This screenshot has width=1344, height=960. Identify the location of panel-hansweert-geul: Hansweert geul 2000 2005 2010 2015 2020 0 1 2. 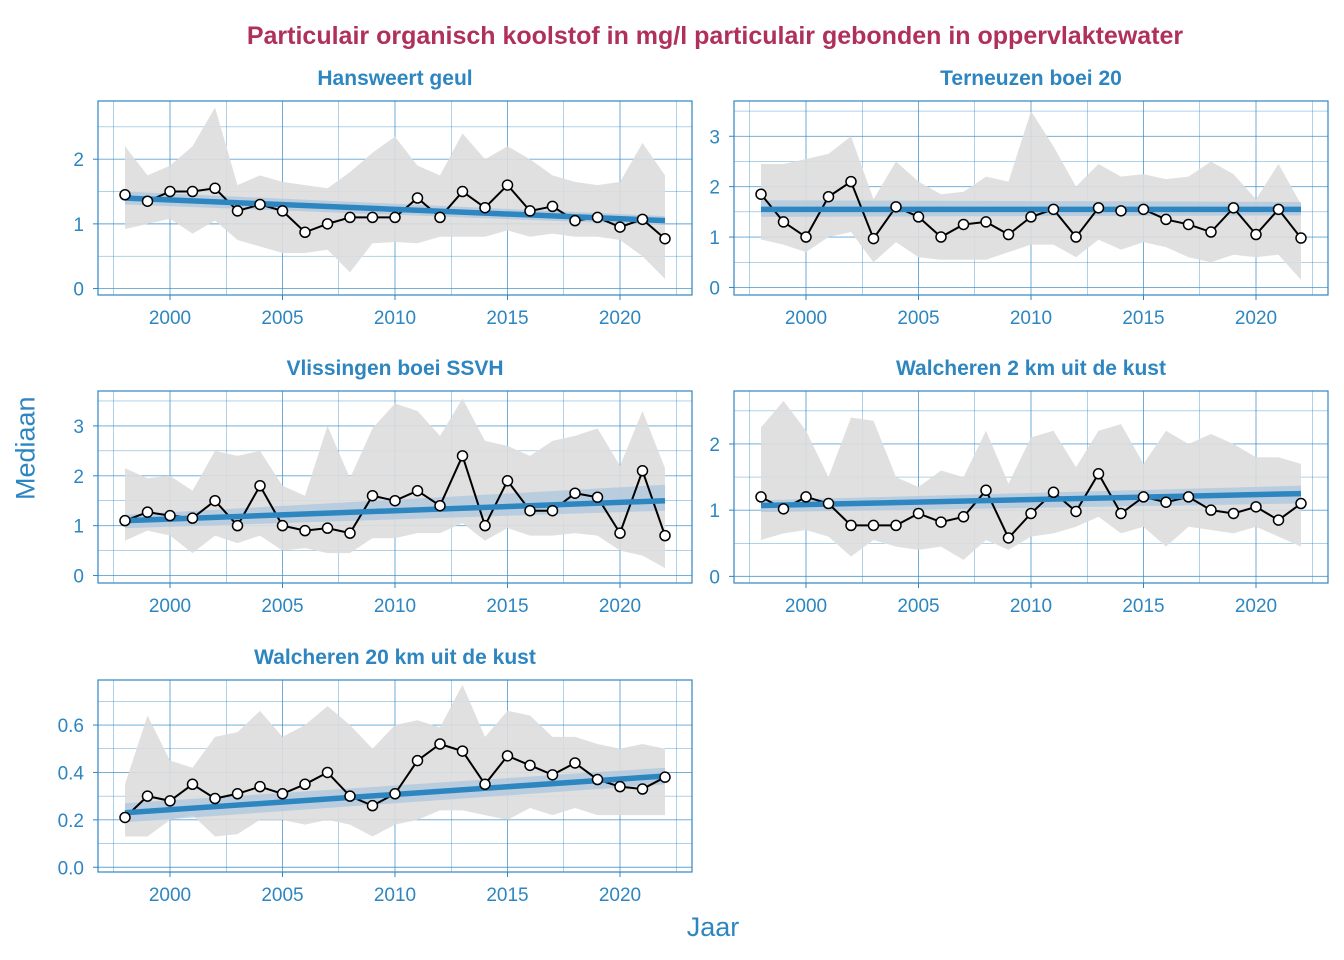
(383, 198).